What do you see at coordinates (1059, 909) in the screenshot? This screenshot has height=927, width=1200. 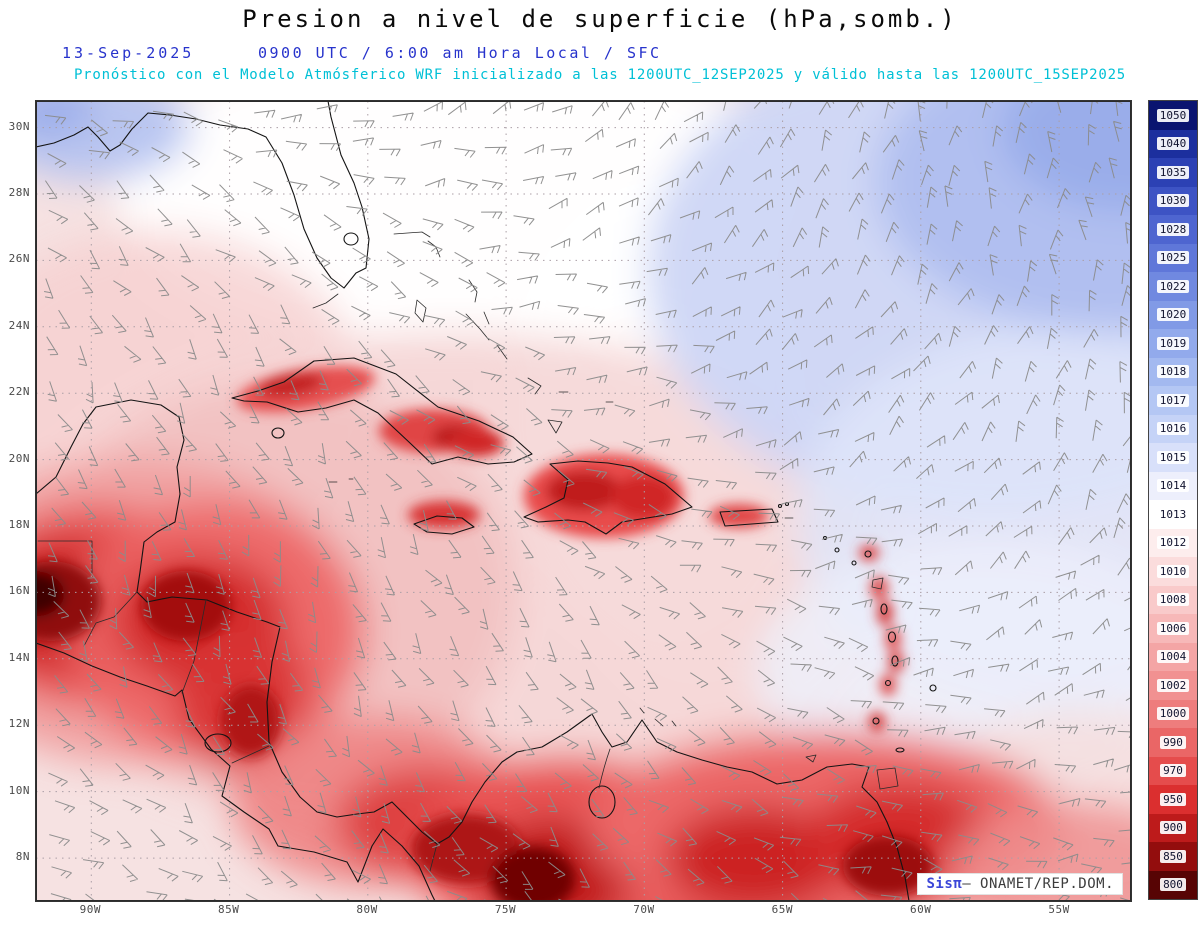 I see `lon-tick-label: 55W` at bounding box center [1059, 909].